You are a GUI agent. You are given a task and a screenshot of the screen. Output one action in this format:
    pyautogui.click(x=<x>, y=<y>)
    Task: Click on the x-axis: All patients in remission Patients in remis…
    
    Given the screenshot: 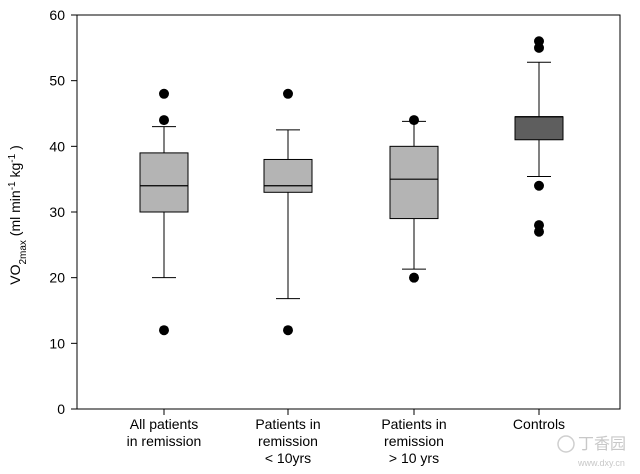 What is the action you would take?
    pyautogui.click(x=346, y=437)
    